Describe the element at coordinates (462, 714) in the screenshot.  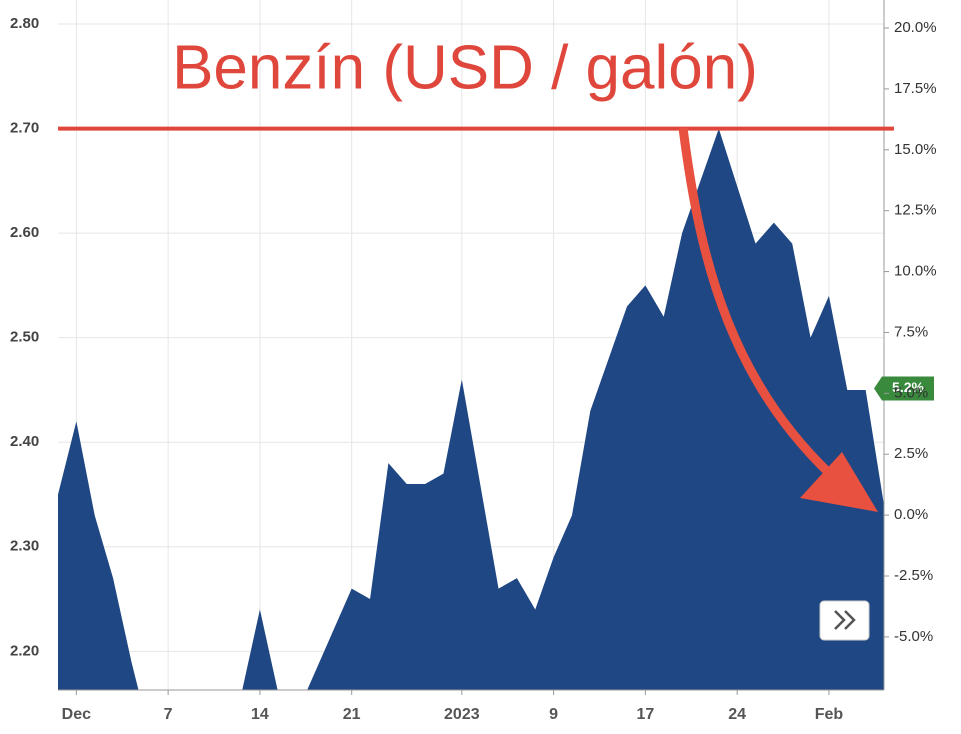
I see `x-tick-label: 2023` at that location.